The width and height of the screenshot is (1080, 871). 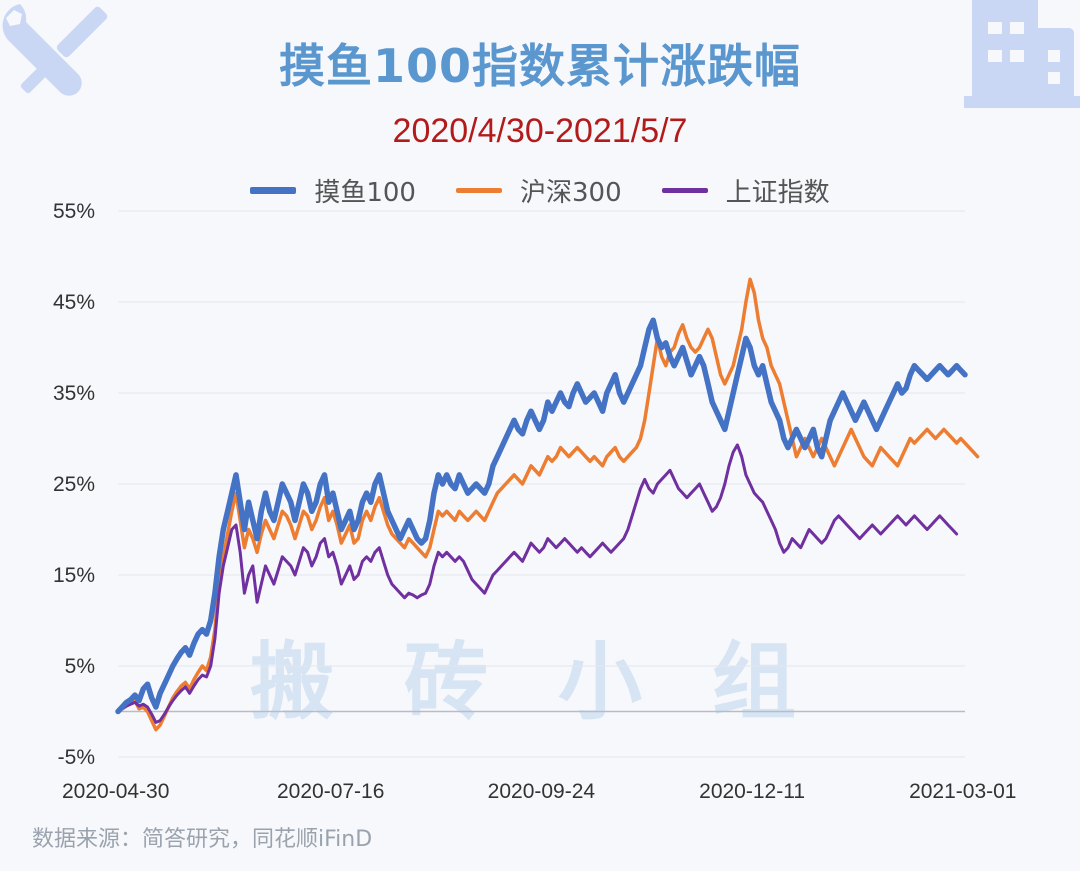 I want to click on x-tick-label: 2021-03-01, so click(x=962, y=791).